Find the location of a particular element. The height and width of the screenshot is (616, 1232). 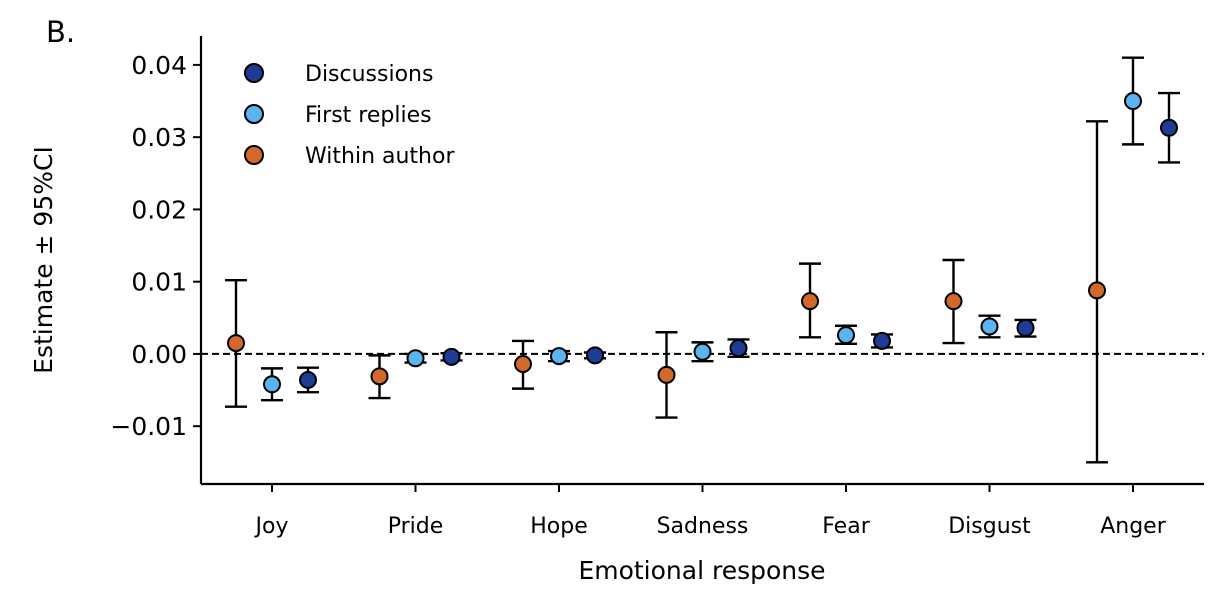

y-axis-label: Estimate ± 95%CI is located at coordinates (43, 260).